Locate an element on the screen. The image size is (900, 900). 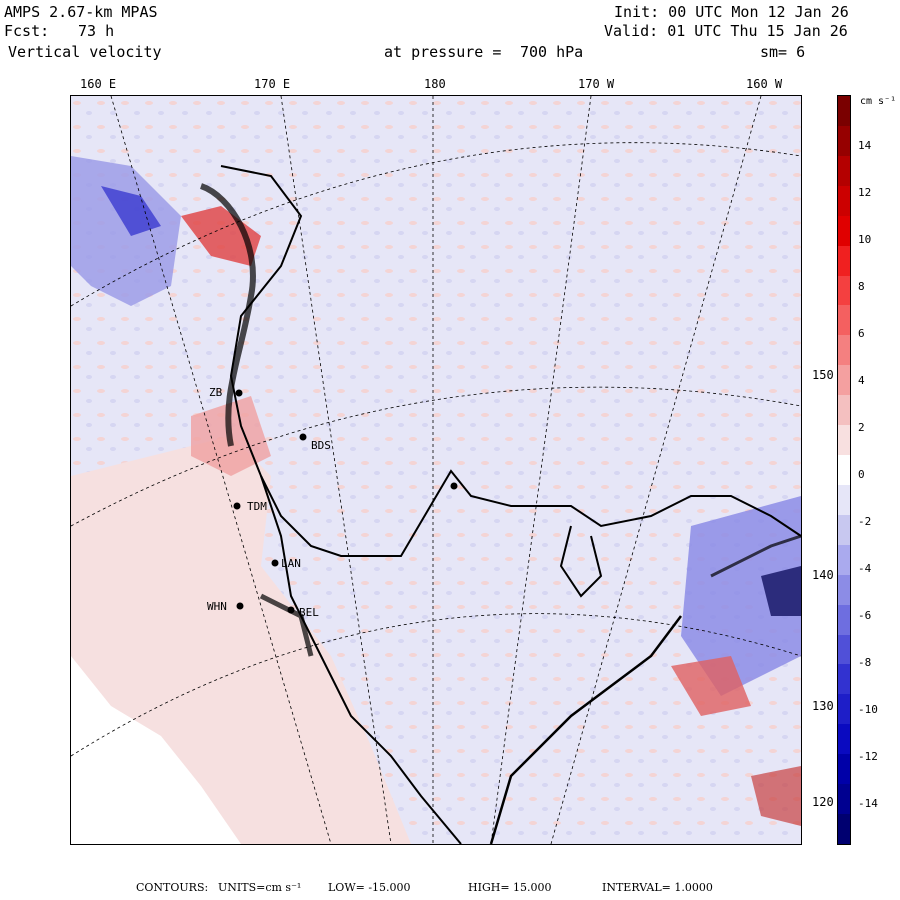
init-time: Init: 00 UTC Mon 12 Jan 26 is located at coordinates (731, 12).